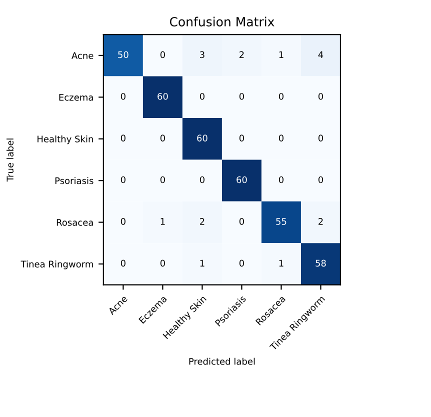 The image size is (431, 417). What do you see at coordinates (222, 21) in the screenshot?
I see `chart-title: Confusion Matrix` at bounding box center [222, 21].